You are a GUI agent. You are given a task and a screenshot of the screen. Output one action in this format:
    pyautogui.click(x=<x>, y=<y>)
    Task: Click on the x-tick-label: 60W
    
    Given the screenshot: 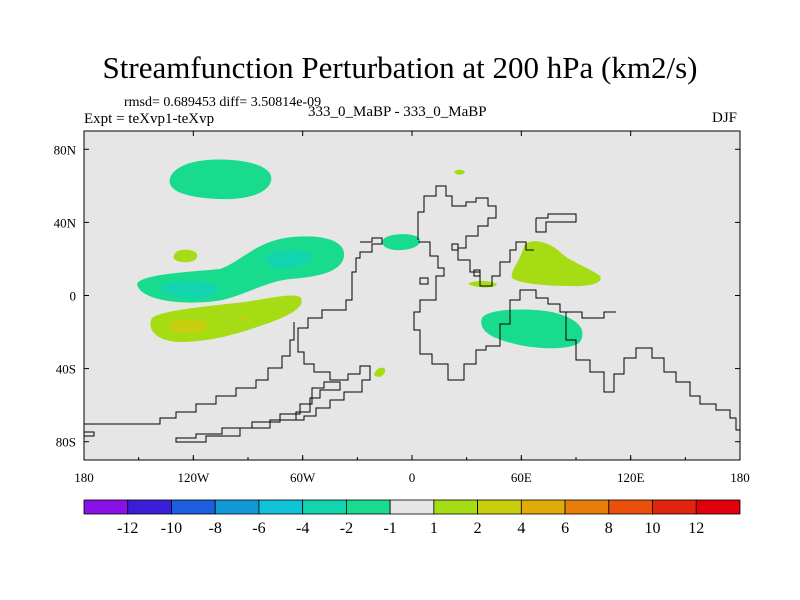 What is the action you would take?
    pyautogui.click(x=303, y=477)
    